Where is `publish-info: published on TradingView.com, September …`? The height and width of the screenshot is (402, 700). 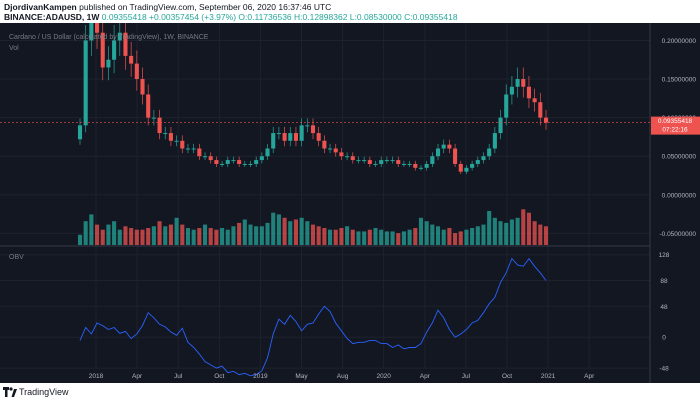
publish-info: published on TradingView.com, September … is located at coordinates (205, 7).